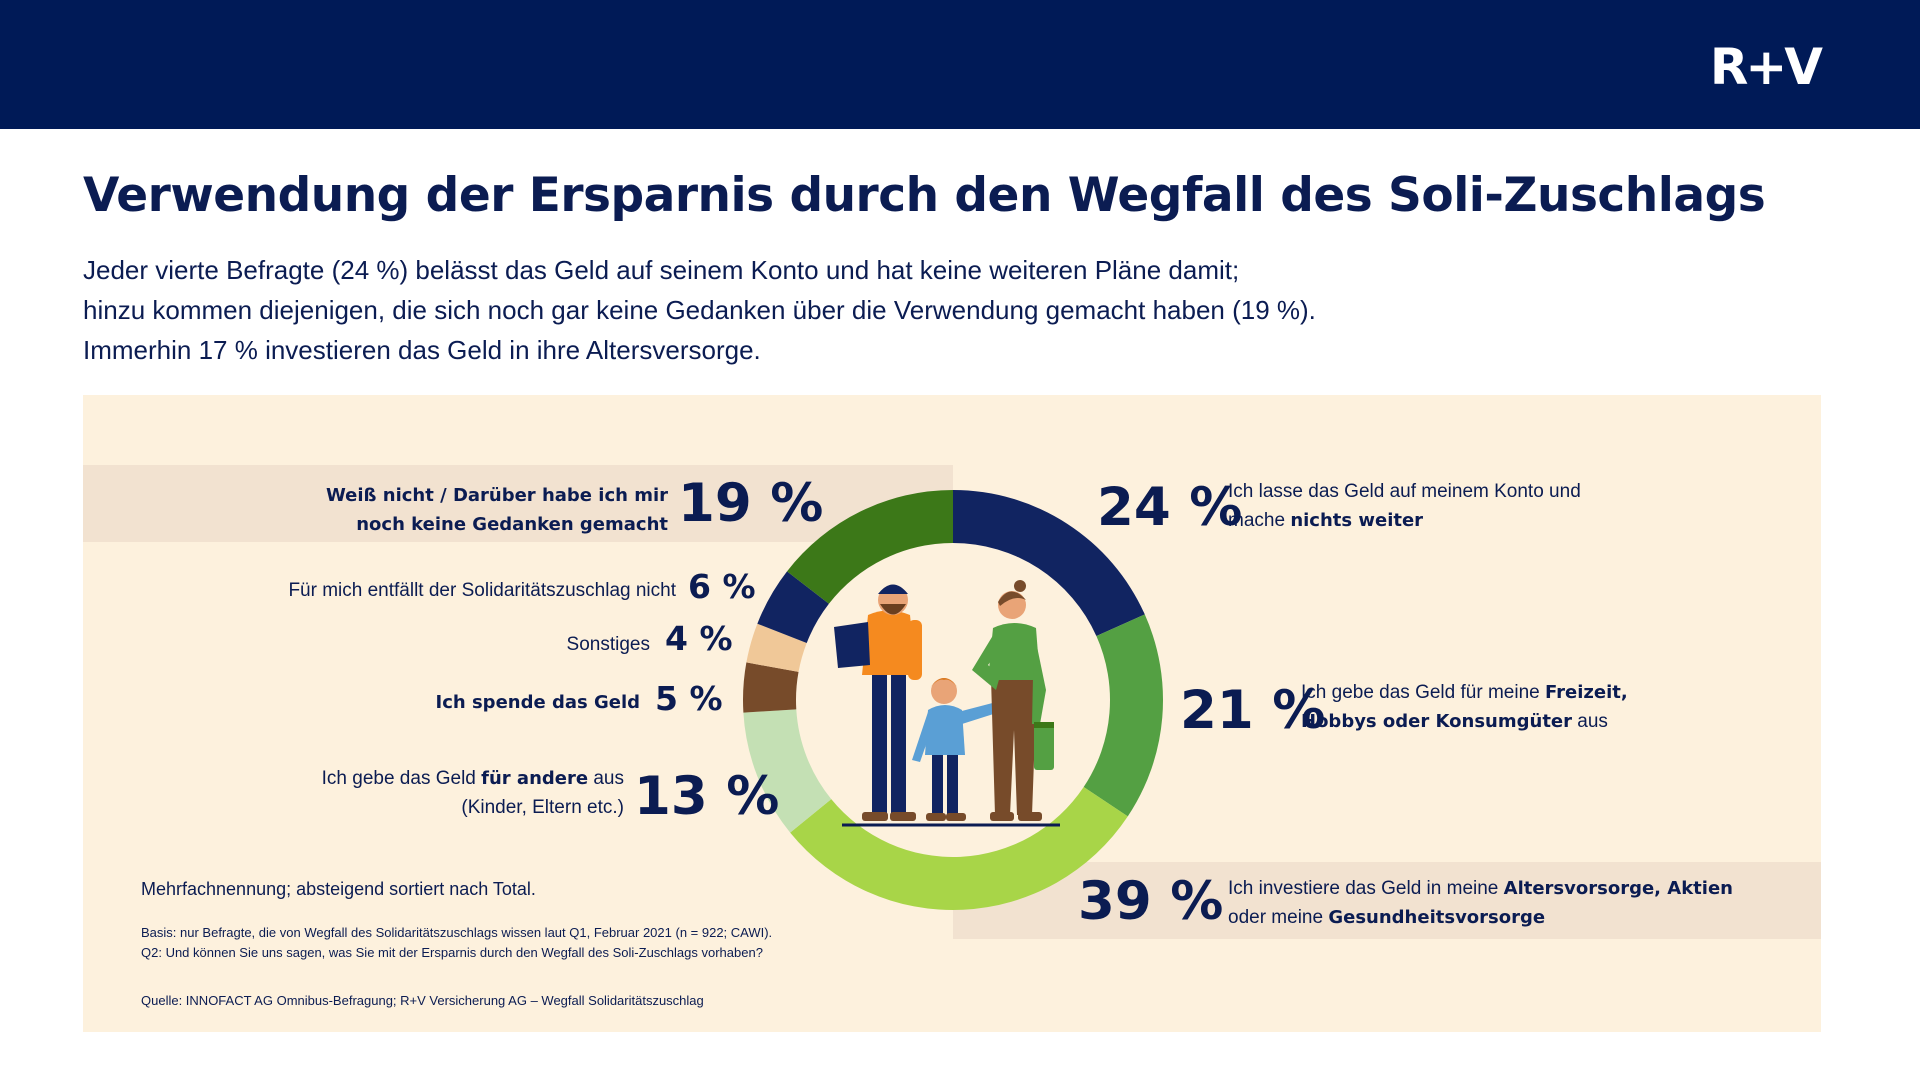  What do you see at coordinates (707, 796) in the screenshot?
I see `pct-label-13: 13 %` at bounding box center [707, 796].